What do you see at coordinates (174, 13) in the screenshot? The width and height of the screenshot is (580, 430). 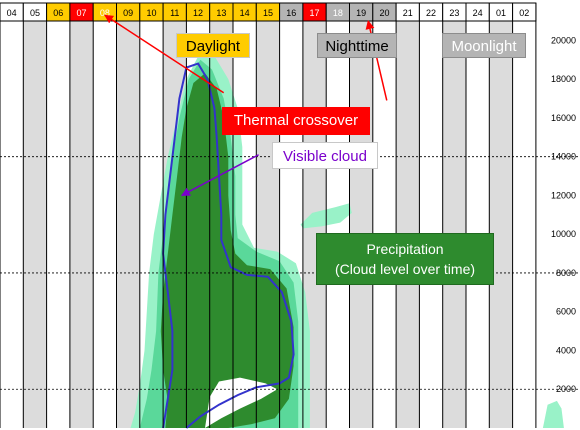 I see `hour-label: 11` at bounding box center [174, 13].